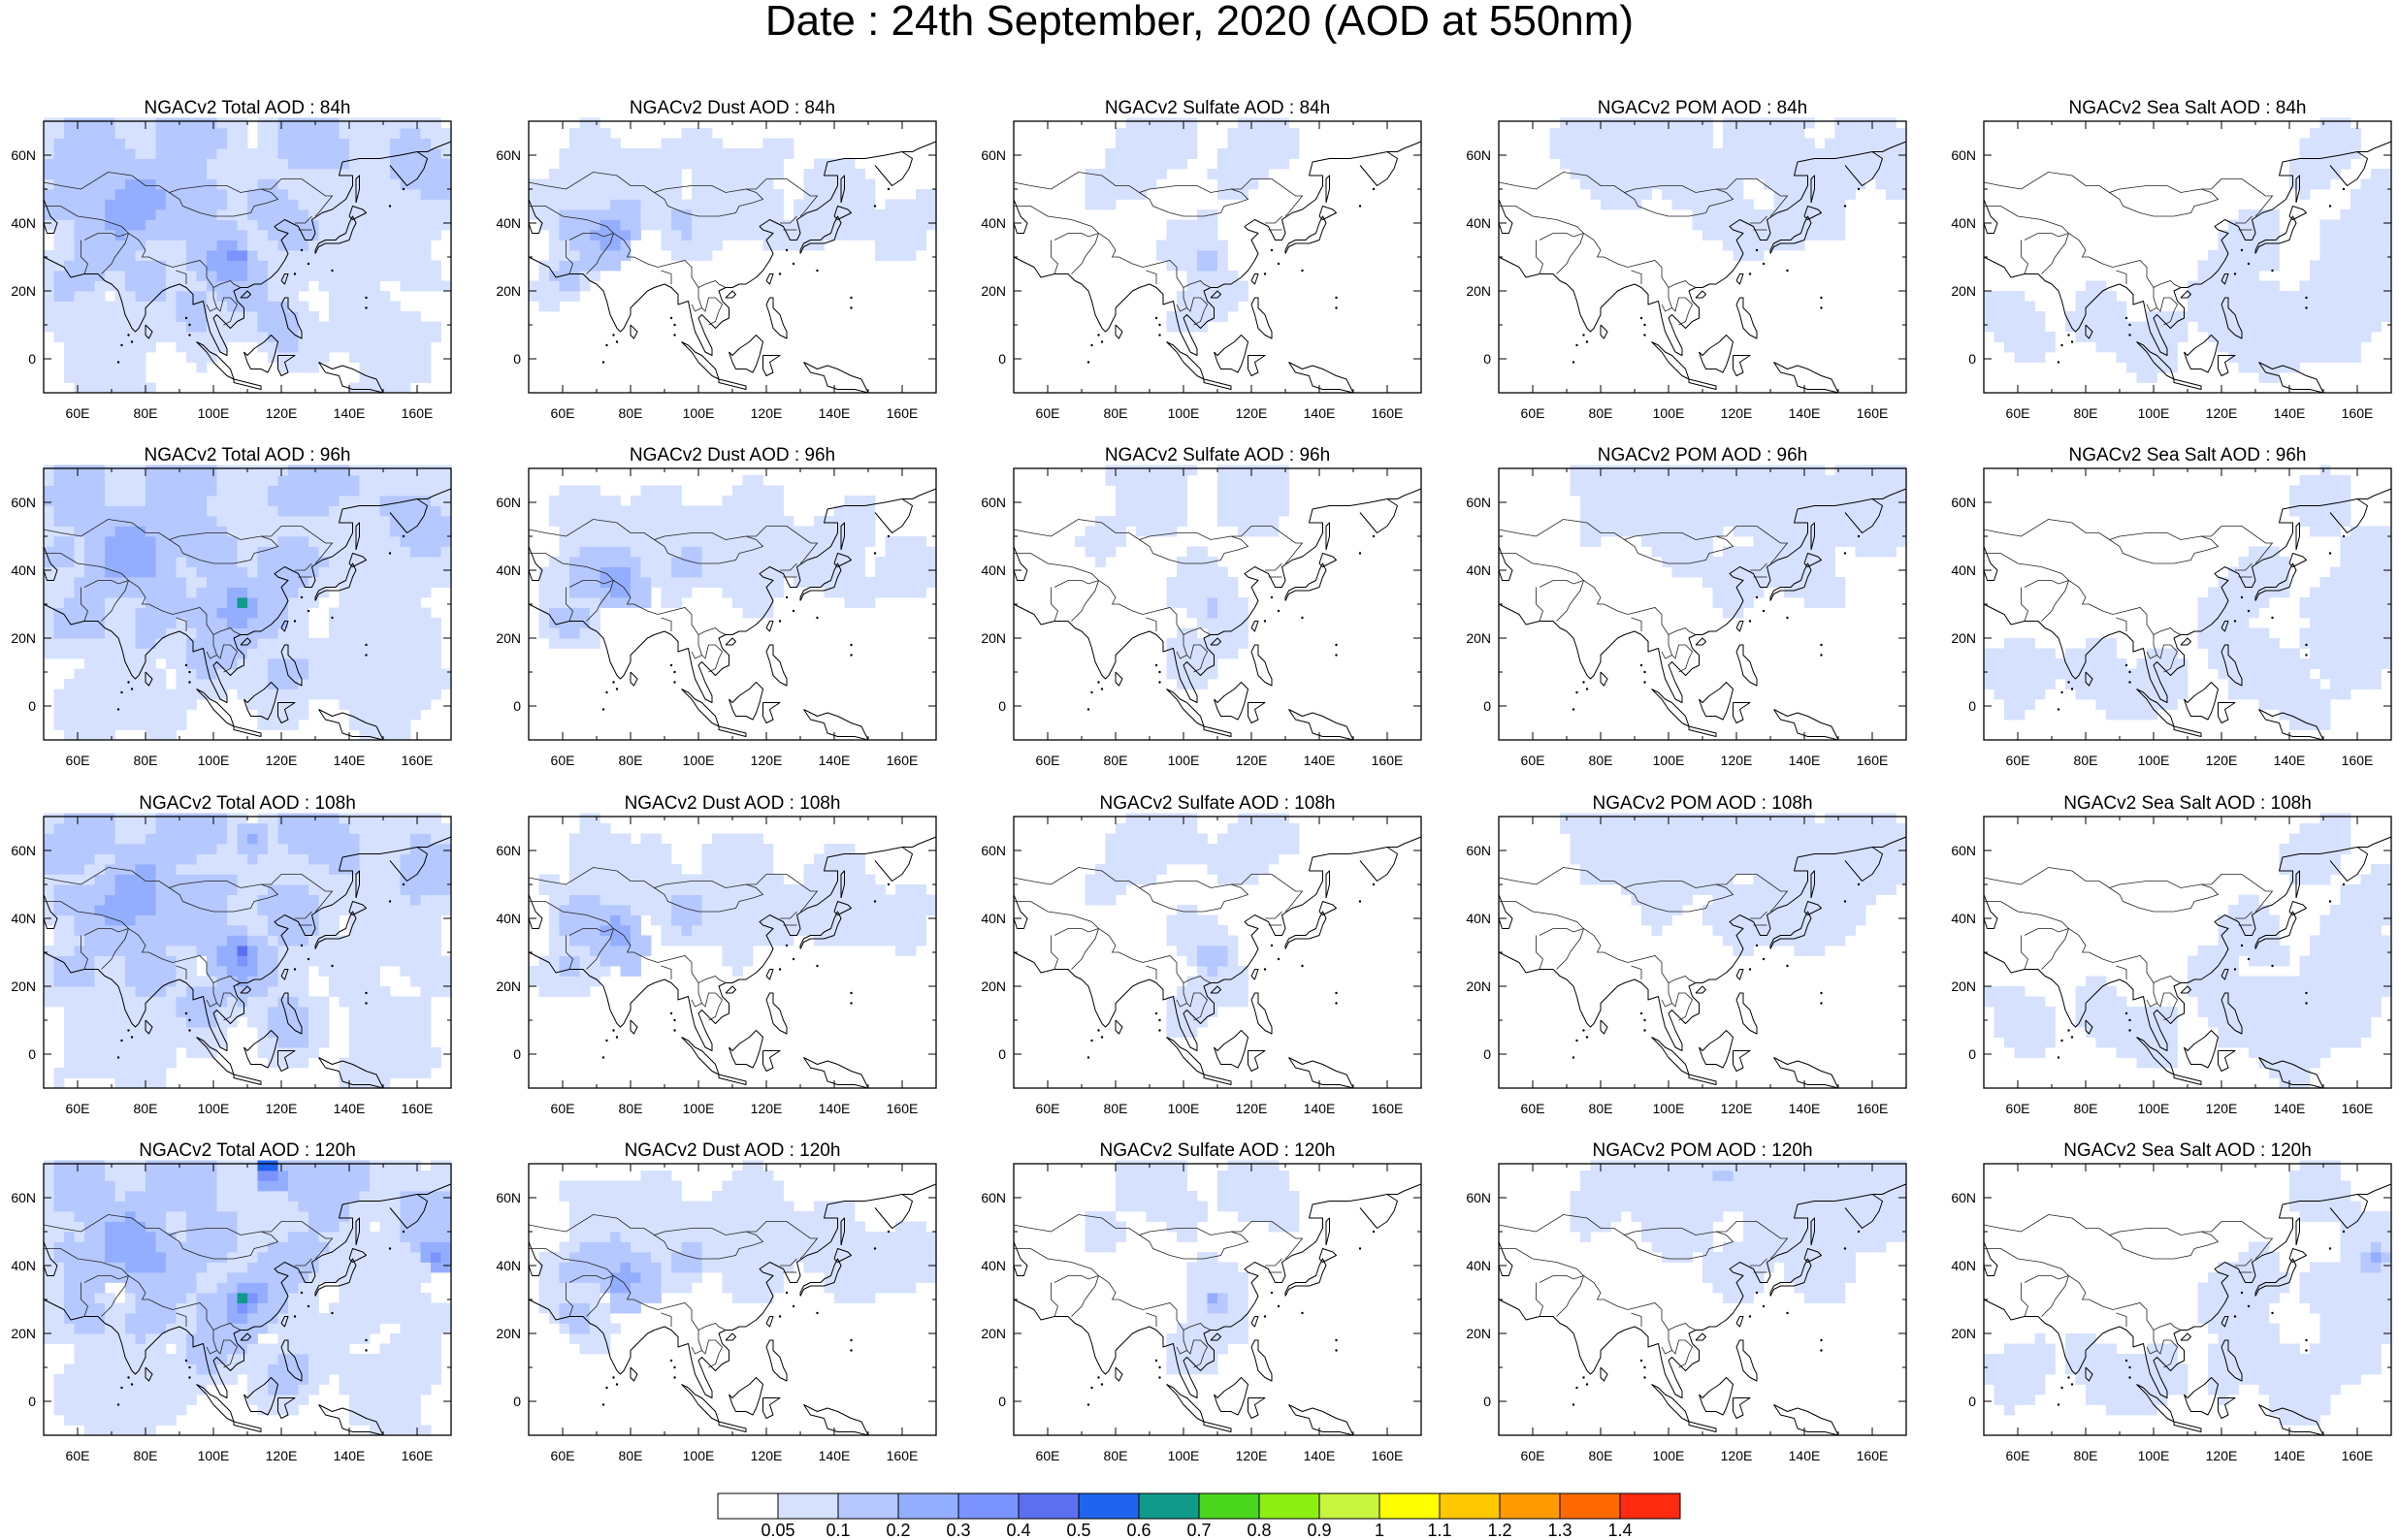  Describe the element at coordinates (1218, 803) in the screenshot. I see `panel-title: NGACv2 Sulfate AOD : 108h` at that location.